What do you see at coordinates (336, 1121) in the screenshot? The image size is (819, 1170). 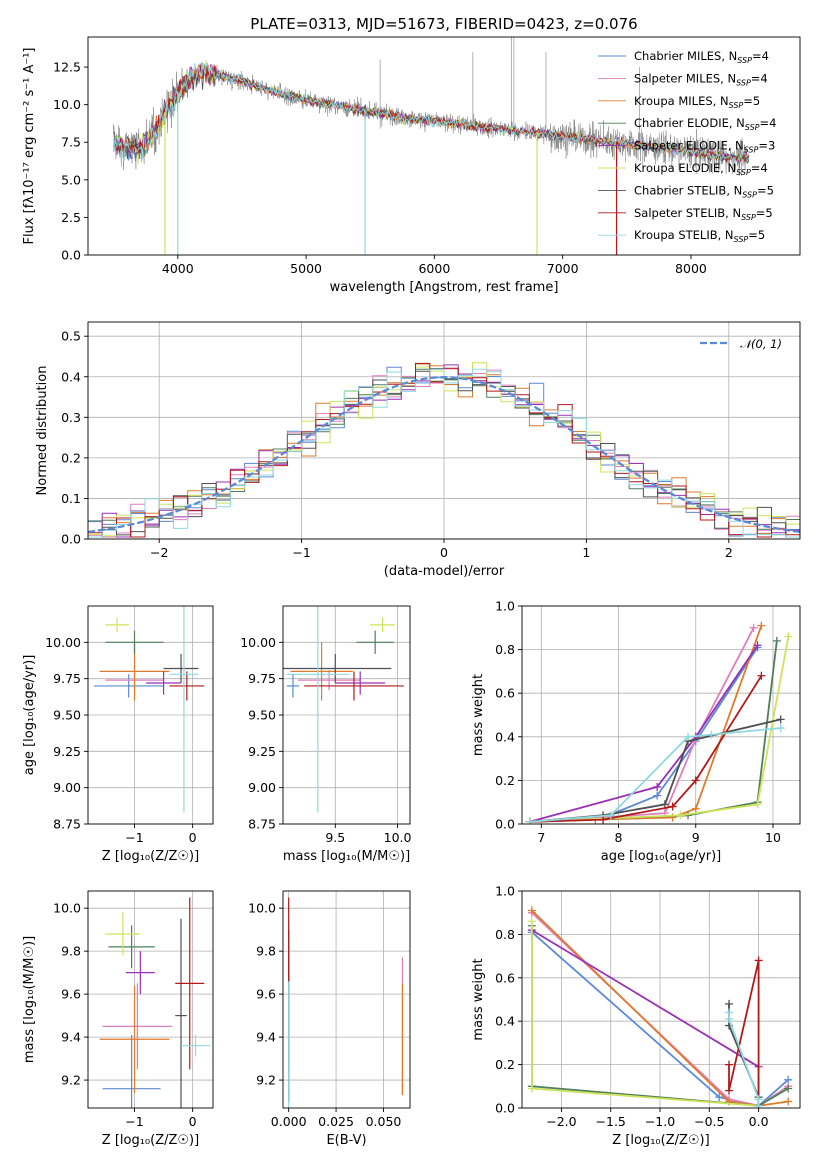 I see `x-tick-label: 0.025` at bounding box center [336, 1121].